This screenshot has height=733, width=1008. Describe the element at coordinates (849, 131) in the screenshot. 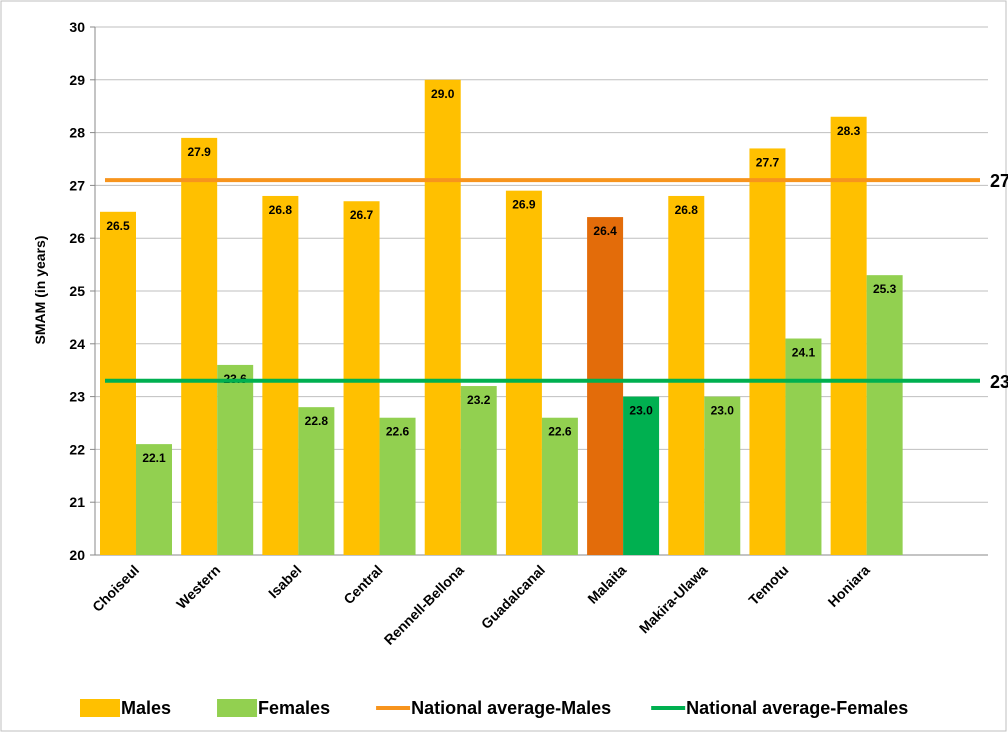

I see `data-label: 28.3` at that location.